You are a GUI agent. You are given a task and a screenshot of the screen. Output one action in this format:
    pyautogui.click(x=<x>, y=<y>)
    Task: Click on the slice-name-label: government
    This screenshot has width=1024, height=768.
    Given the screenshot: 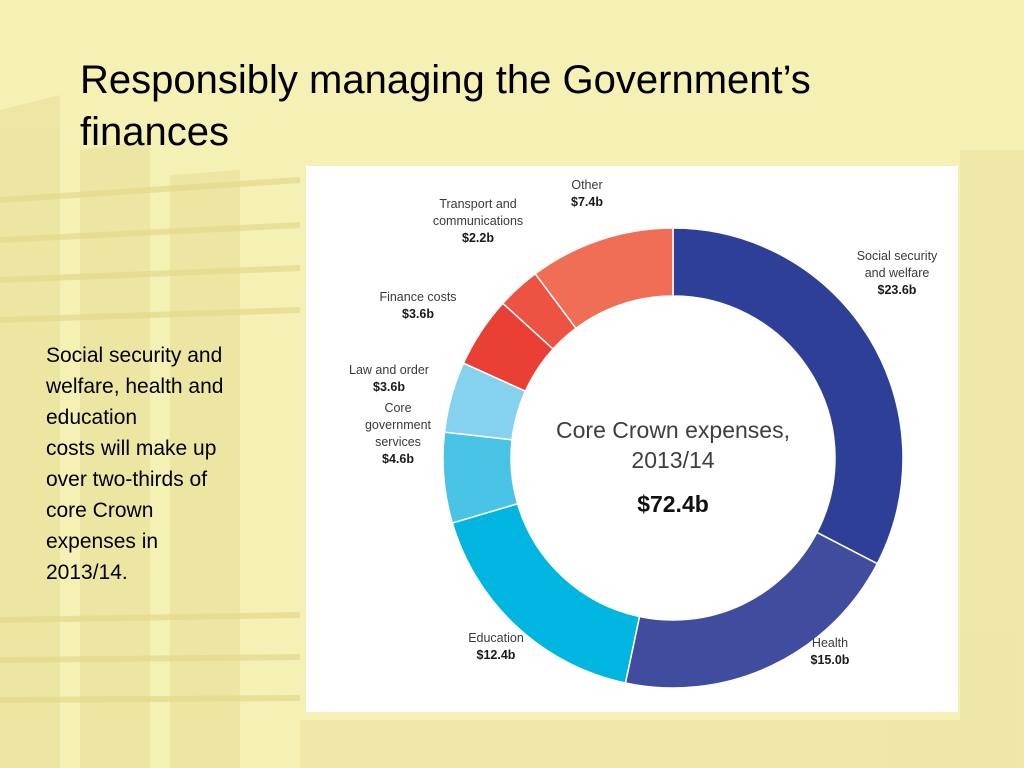 What is the action you would take?
    pyautogui.click(x=398, y=425)
    